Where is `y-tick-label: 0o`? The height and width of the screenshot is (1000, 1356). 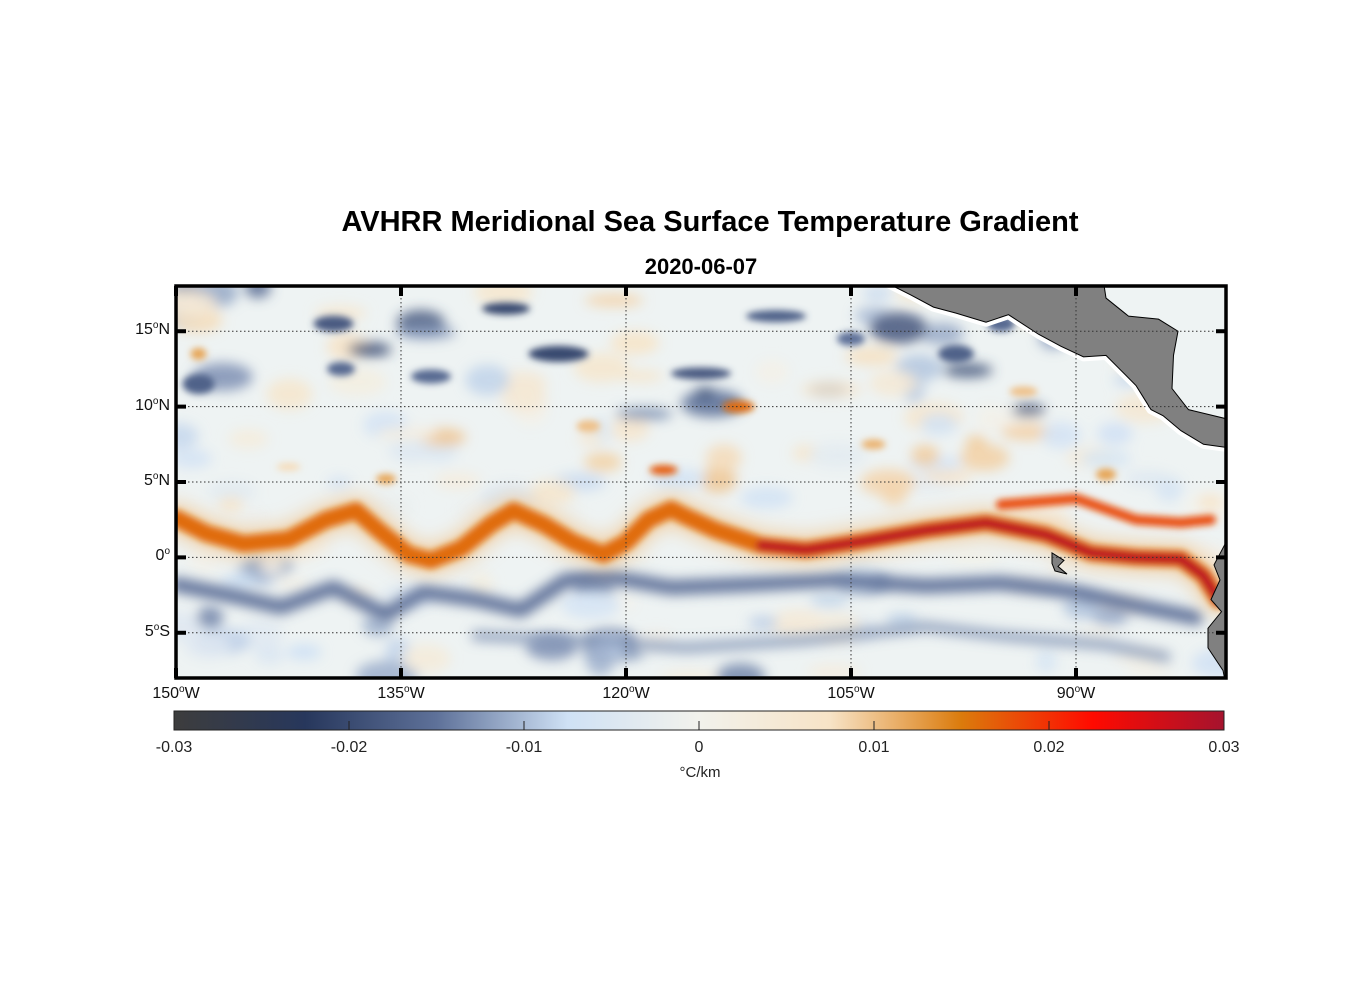 y-tick-label: 0o is located at coordinates (162, 555).